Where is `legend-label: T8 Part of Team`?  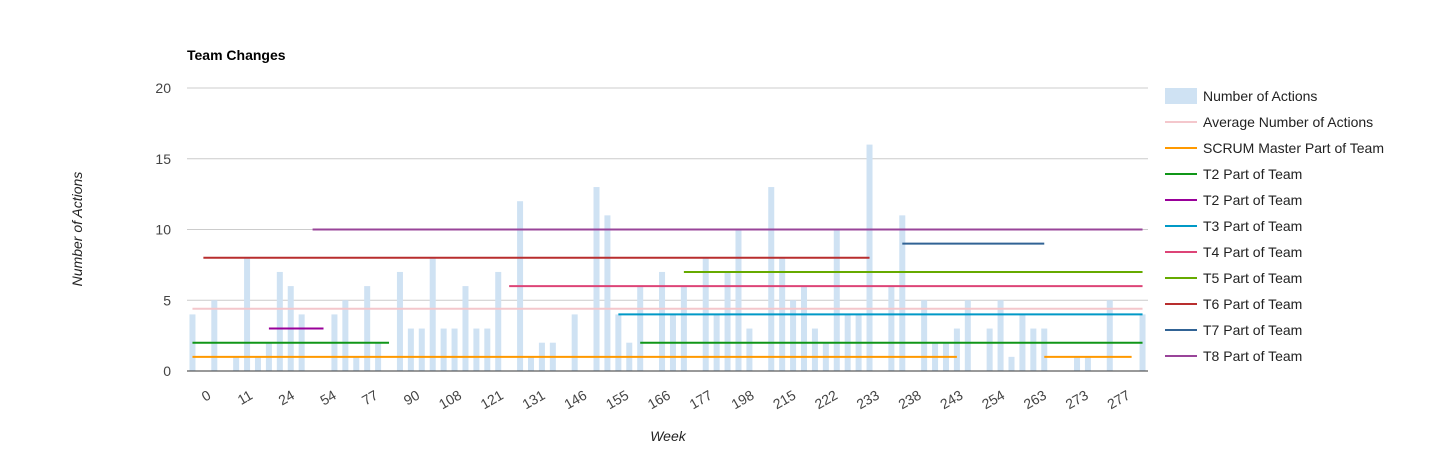
legend-label: T8 Part of Team is located at coordinates (1252, 356).